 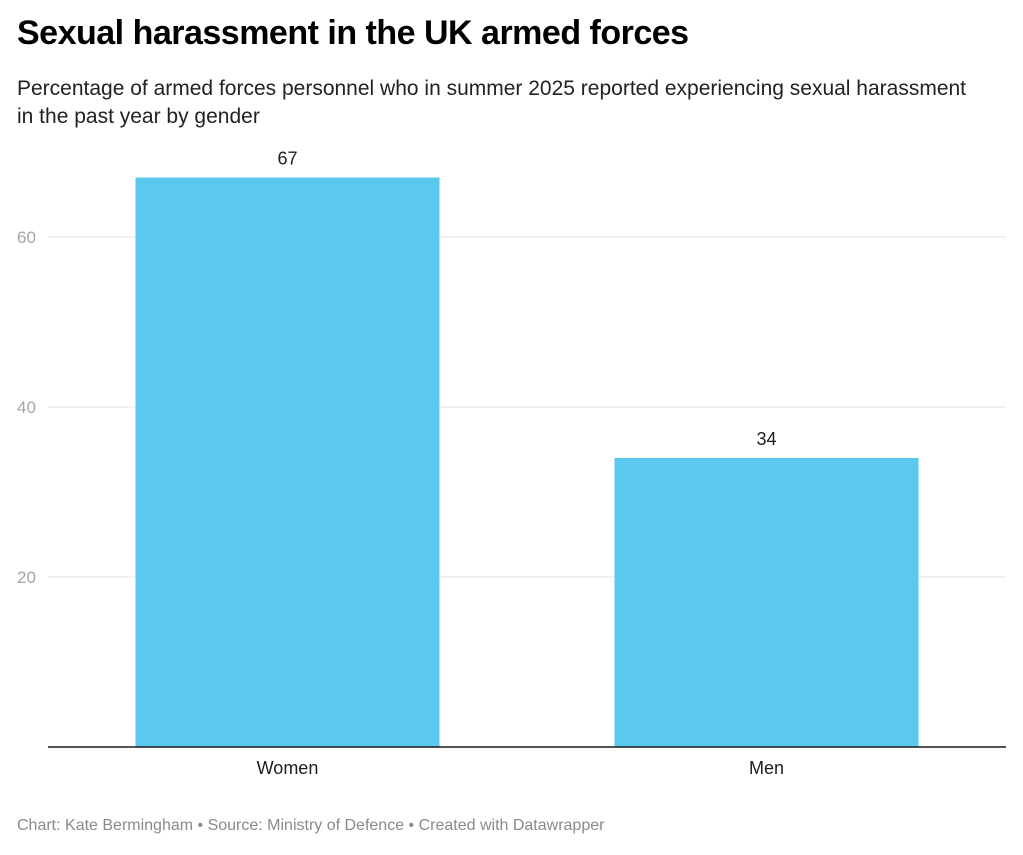 I want to click on y-tick-label: 40, so click(x=26, y=407).